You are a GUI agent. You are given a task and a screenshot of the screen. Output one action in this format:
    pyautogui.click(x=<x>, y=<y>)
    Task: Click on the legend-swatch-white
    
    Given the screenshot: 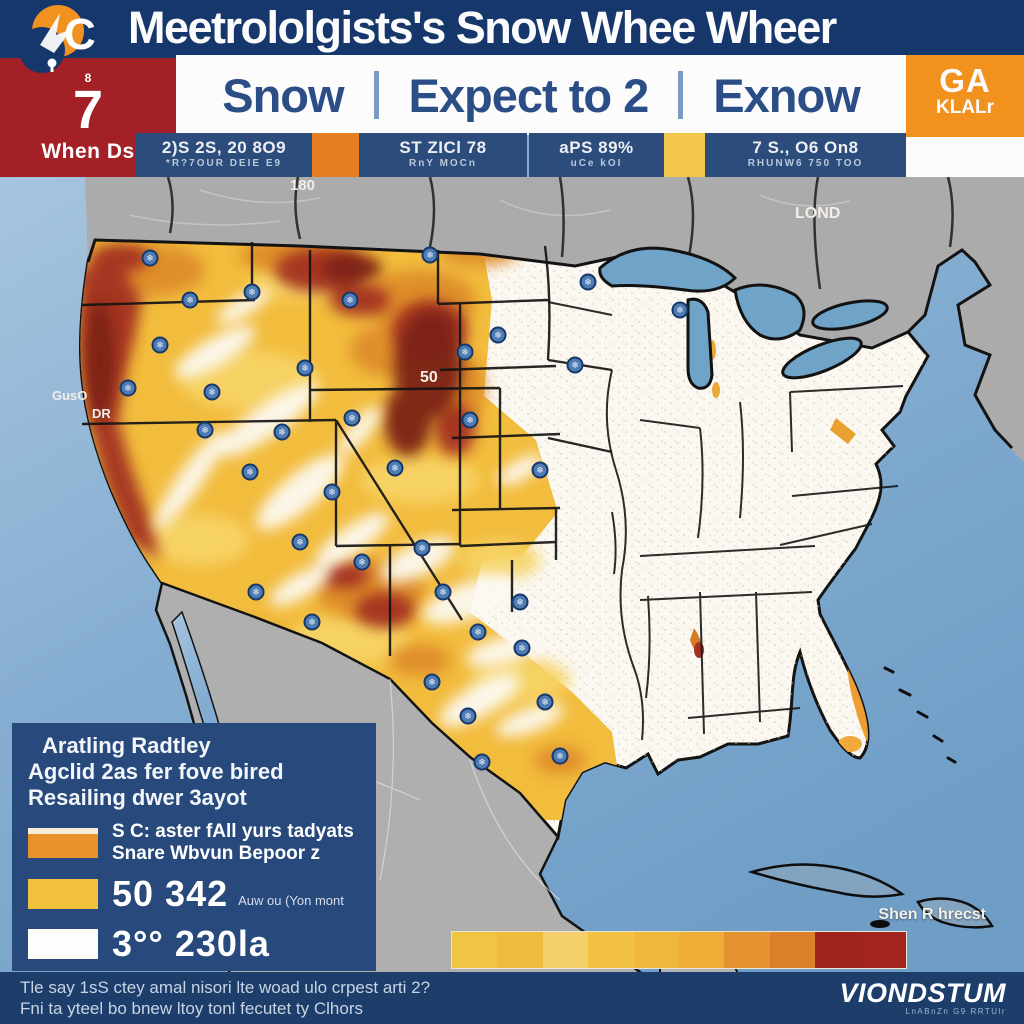 What is the action you would take?
    pyautogui.click(x=63, y=944)
    